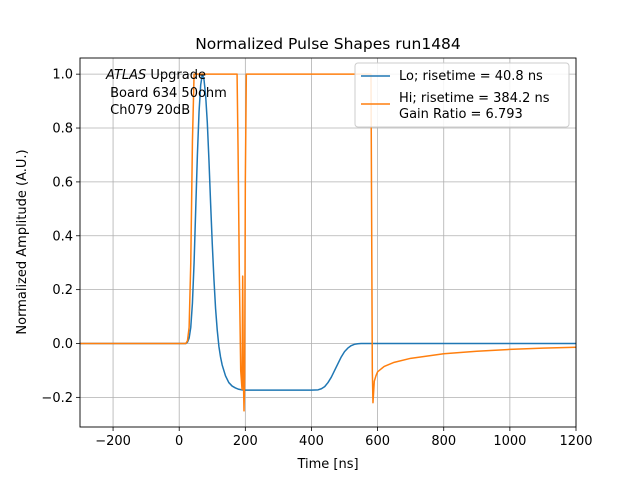 The width and height of the screenshot is (640, 480). What do you see at coordinates (377, 441) in the screenshot?
I see `x-tick-label: 600` at bounding box center [377, 441].